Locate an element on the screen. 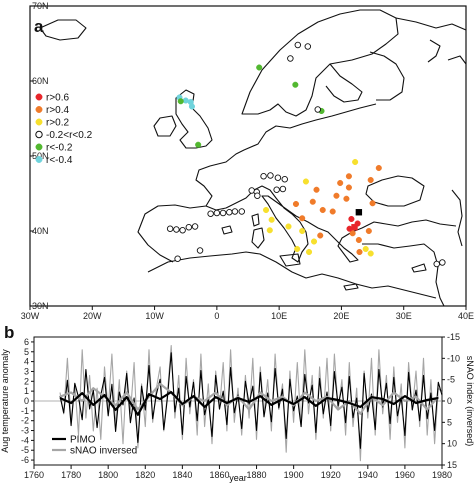 Image resolution: width=474 pixels, height=485 pixels. ts-y2-tick-label: -5 is located at coordinates (451, 380).